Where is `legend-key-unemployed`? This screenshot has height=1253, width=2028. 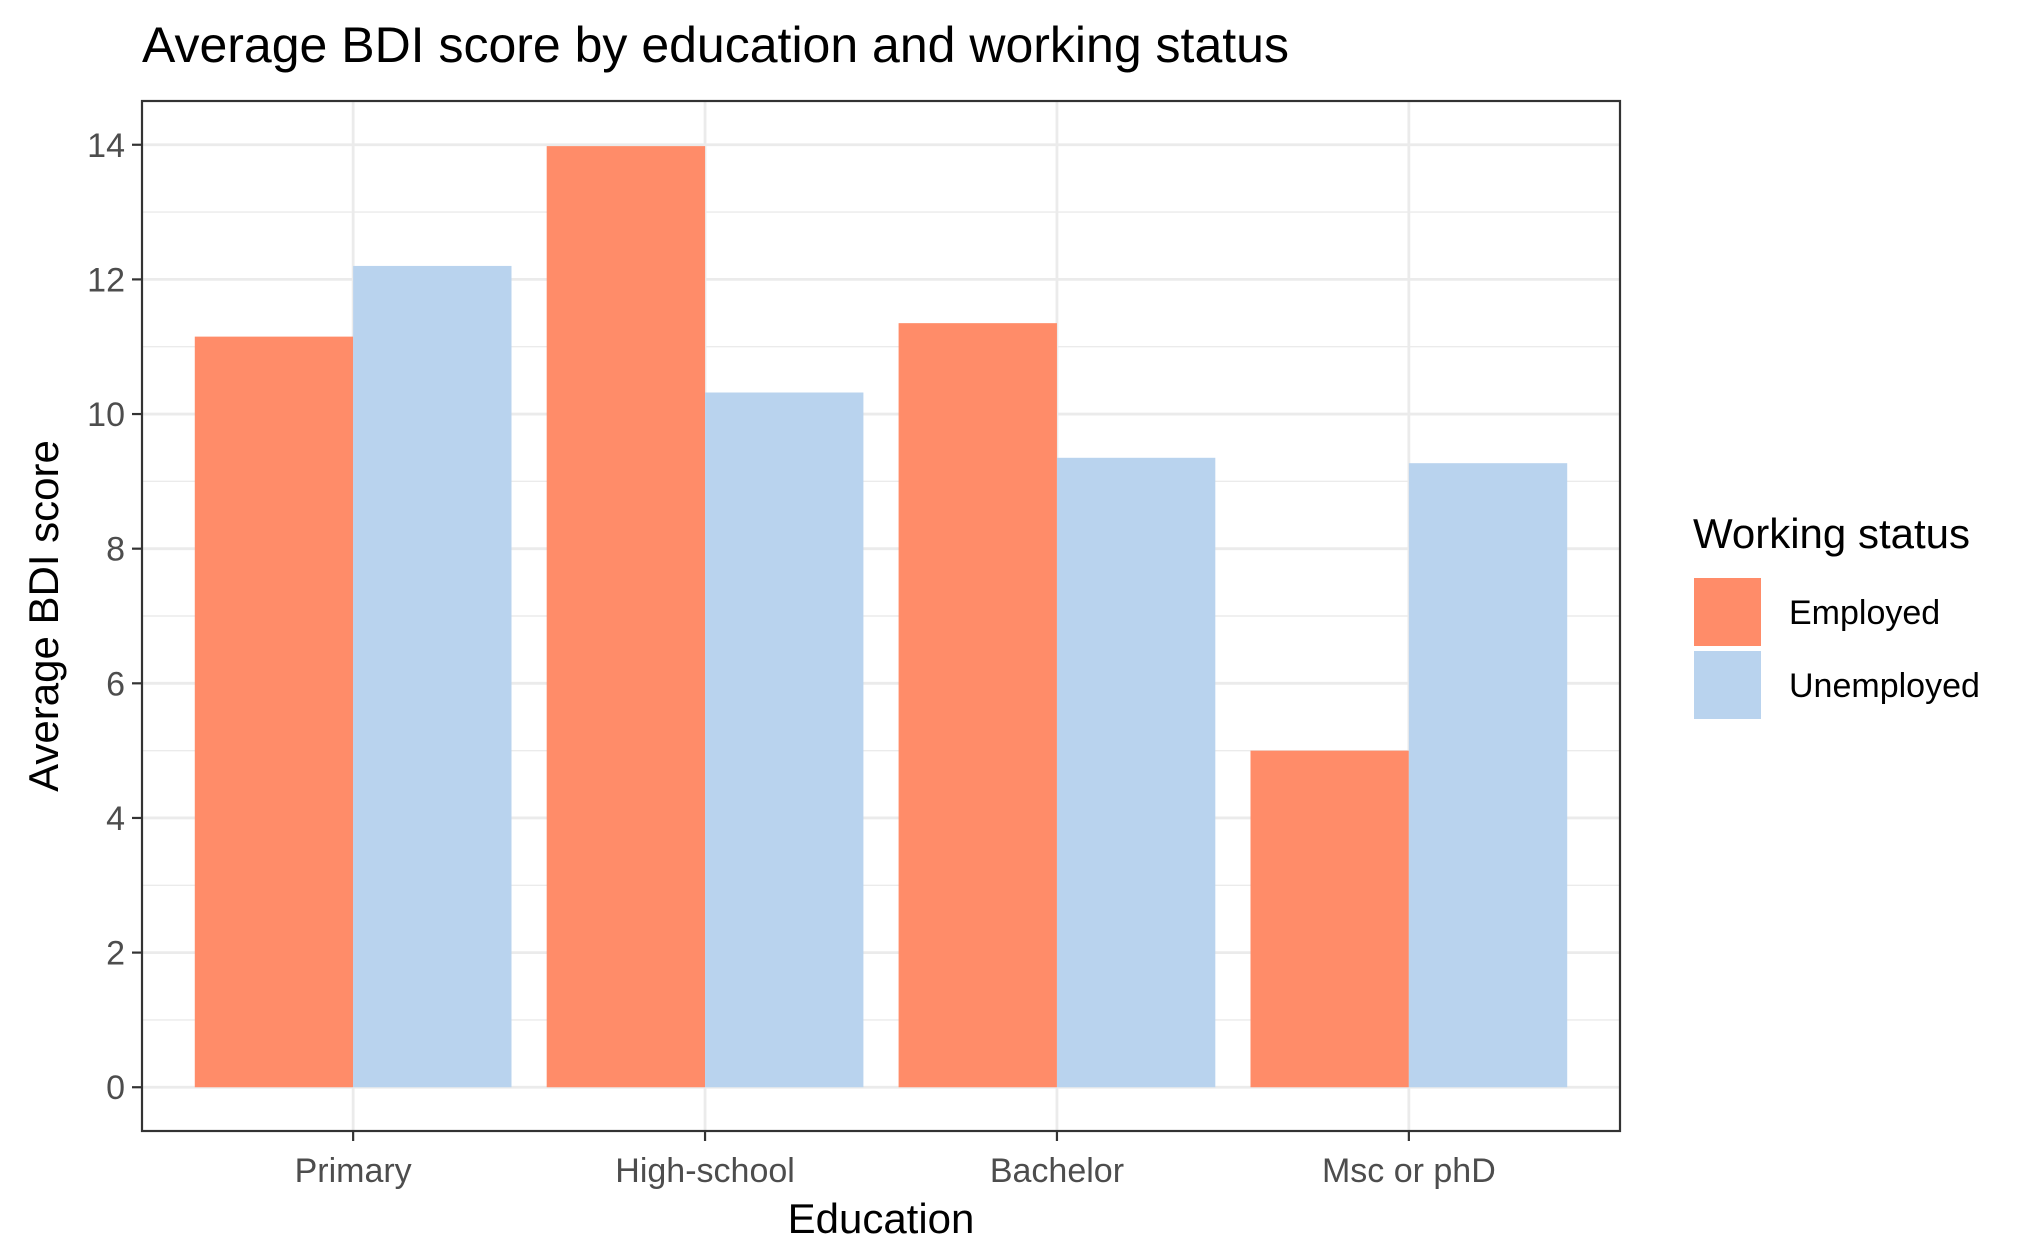
legend-key-unemployed is located at coordinates (1727, 685).